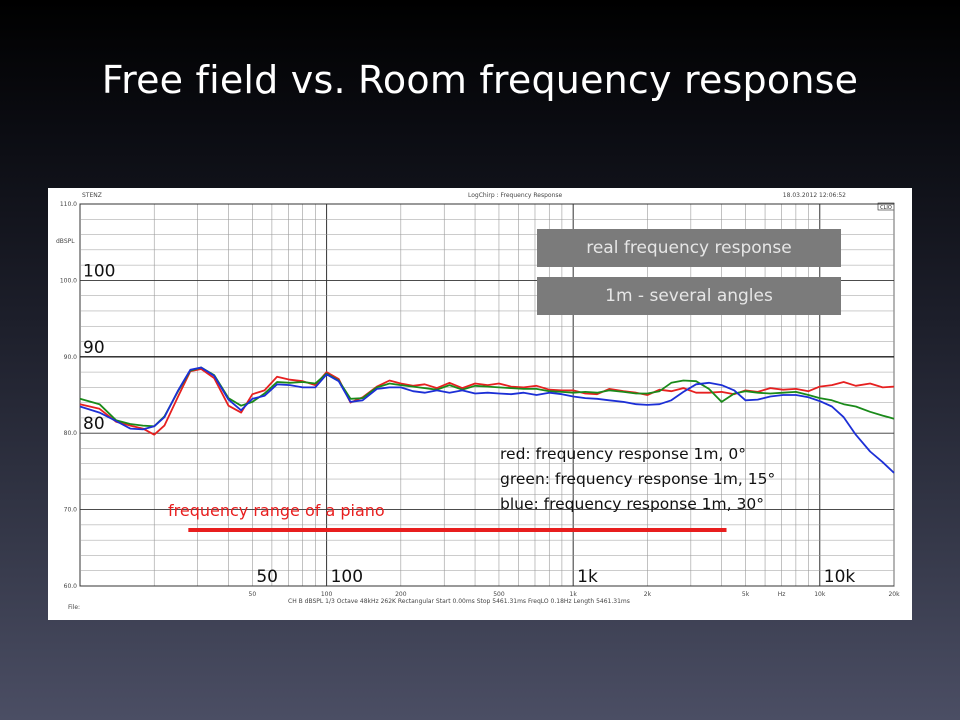  What do you see at coordinates (327, 594) in the screenshot?
I see `x-tick-label: 100` at bounding box center [327, 594].